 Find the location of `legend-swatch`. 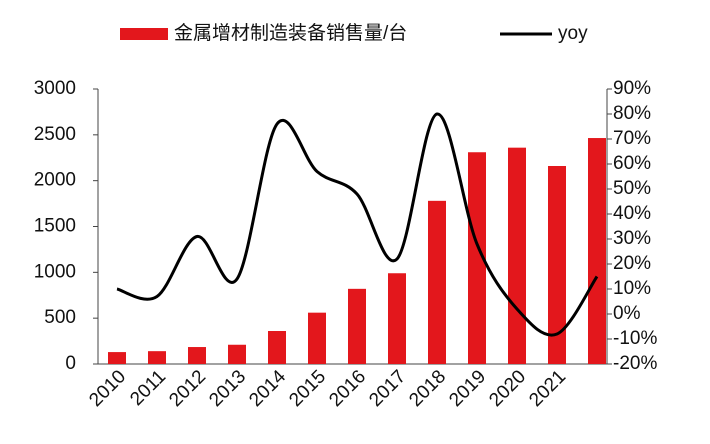

legend-swatch is located at coordinates (144, 34).